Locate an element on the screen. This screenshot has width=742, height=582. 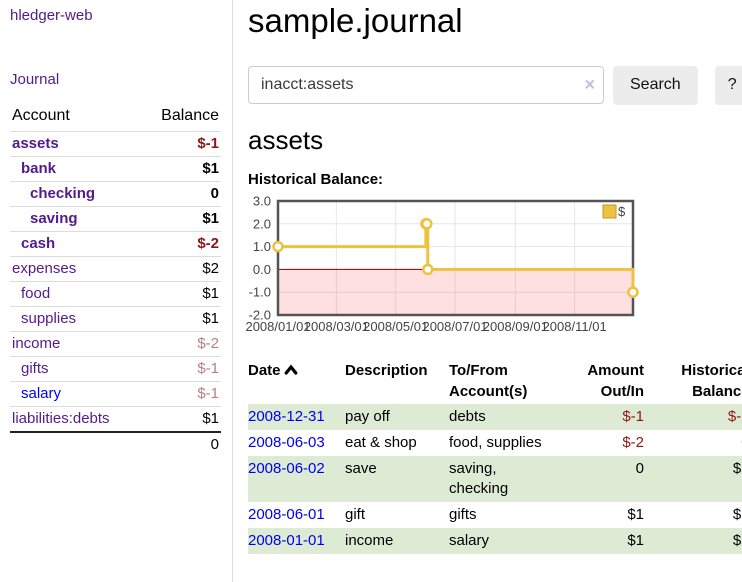
search-form: × Search ? is located at coordinates (495, 85).